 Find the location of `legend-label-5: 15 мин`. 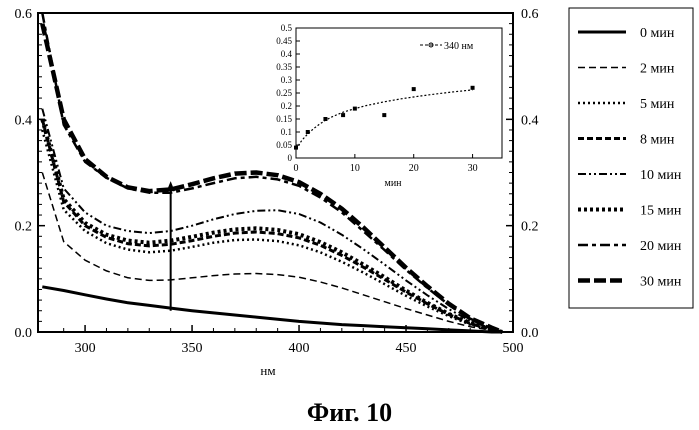

legend-label-5: 15 мин is located at coordinates (661, 211).